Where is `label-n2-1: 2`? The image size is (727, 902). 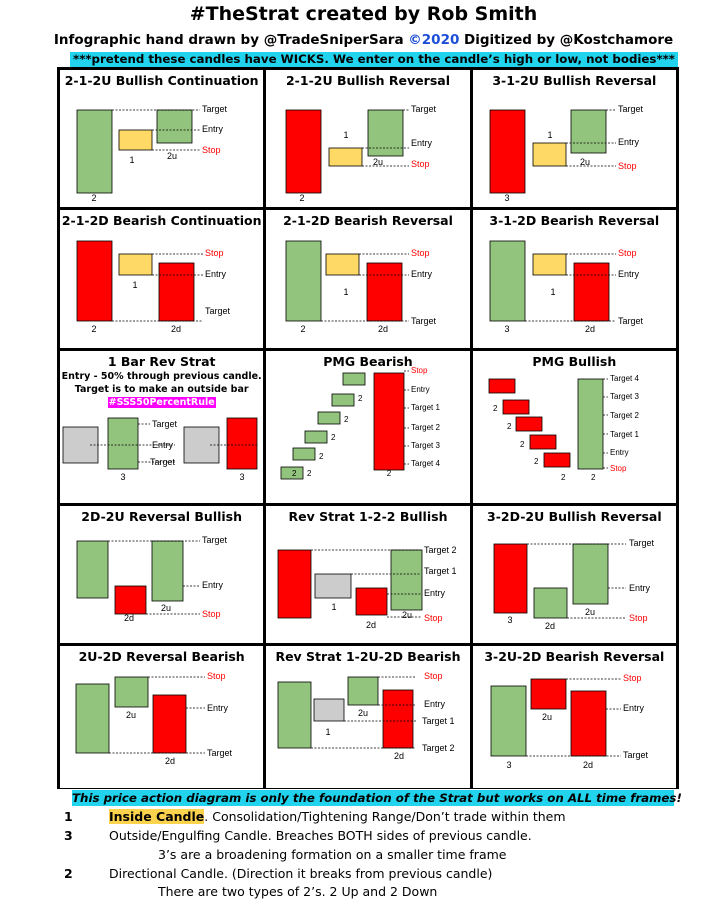 label-n2-1: 2 is located at coordinates (346, 419).